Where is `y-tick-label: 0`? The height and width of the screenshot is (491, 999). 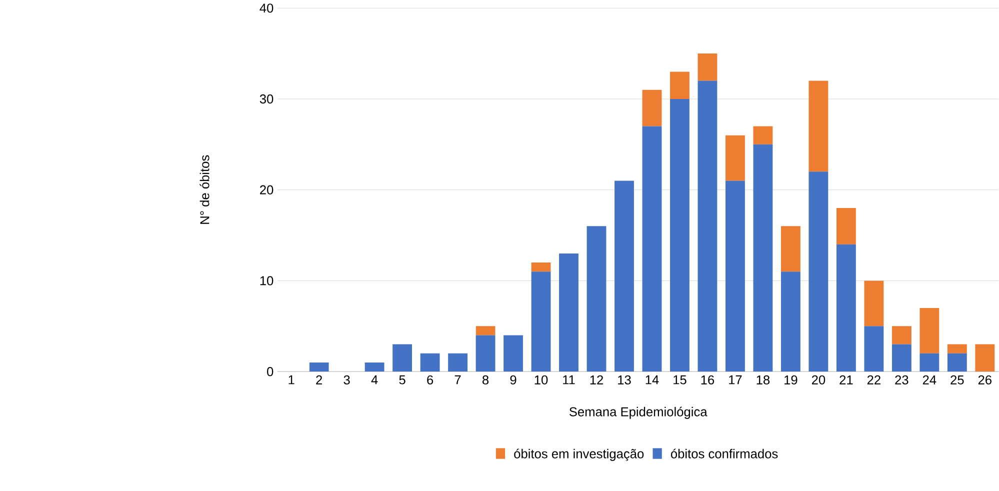
y-tick-label: 0 is located at coordinates (270, 371).